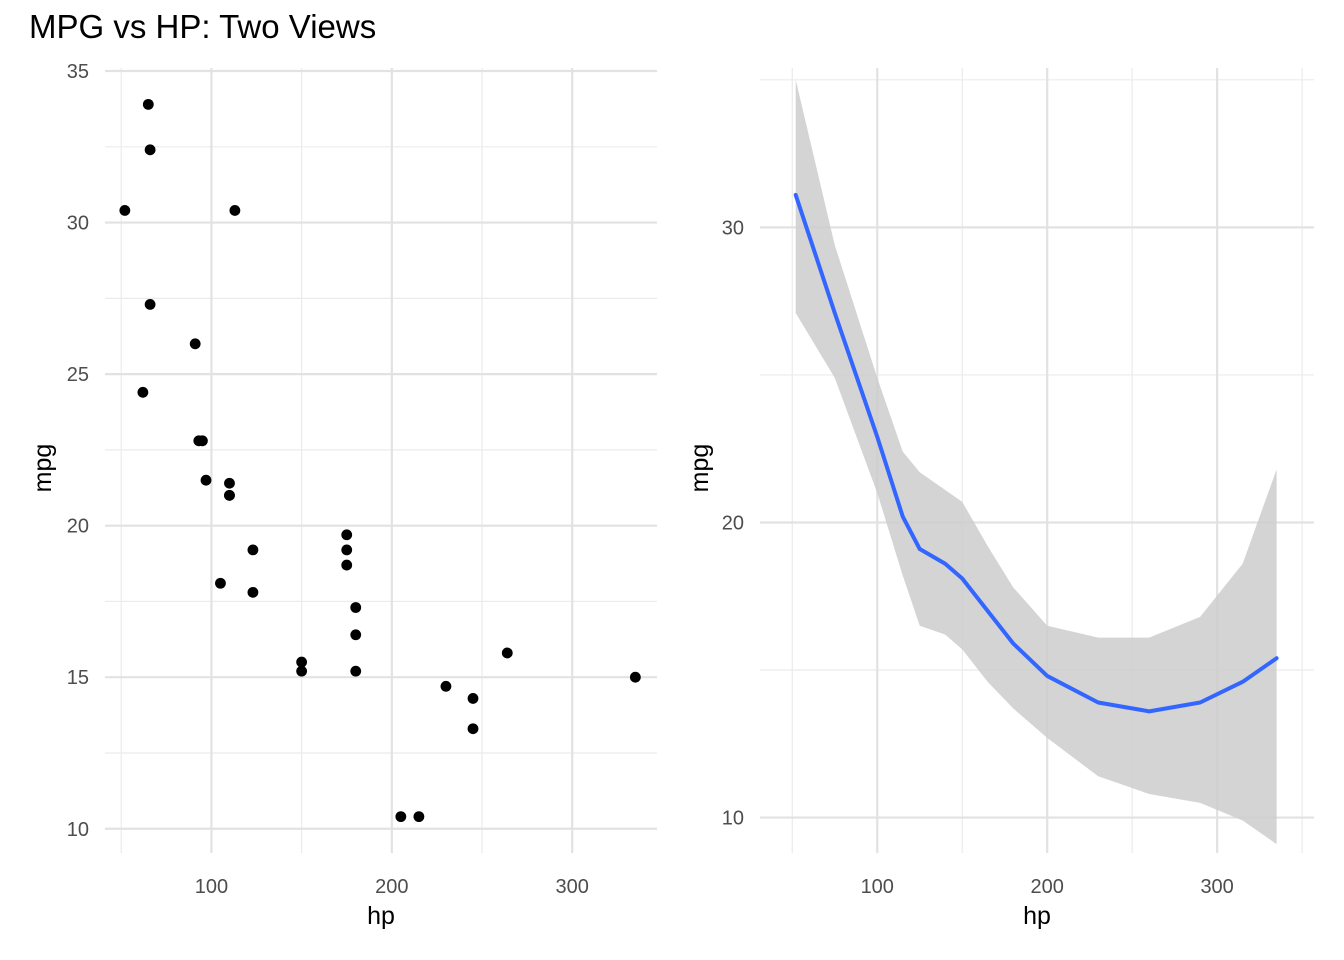  What do you see at coordinates (78, 375) in the screenshot?
I see `y-tick-label: 25` at bounding box center [78, 375].